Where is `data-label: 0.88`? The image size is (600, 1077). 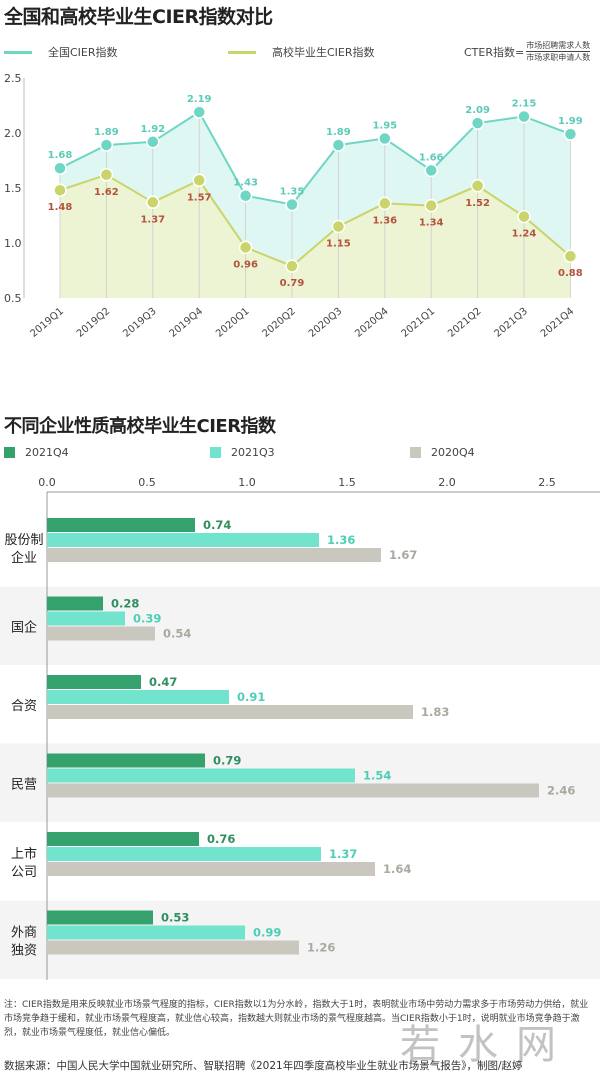
data-label: 0.88 is located at coordinates (570, 273).